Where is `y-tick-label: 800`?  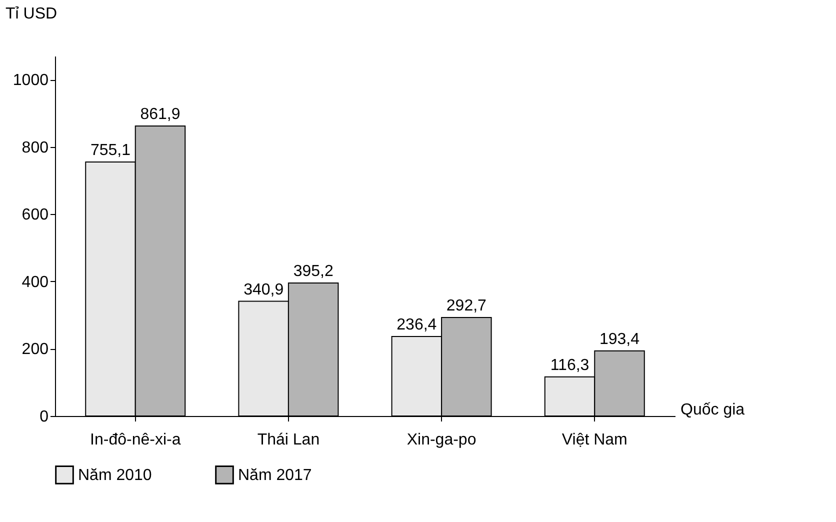
y-tick-label: 800 is located at coordinates (35, 147).